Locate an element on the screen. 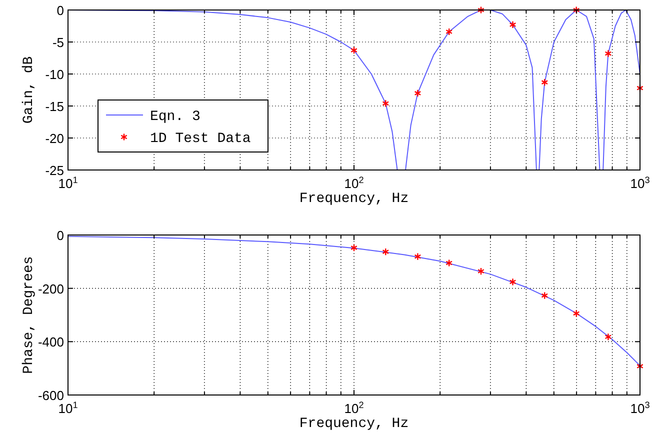 This screenshot has height=440, width=662. y-tick-label: -20 is located at coordinates (54, 138).